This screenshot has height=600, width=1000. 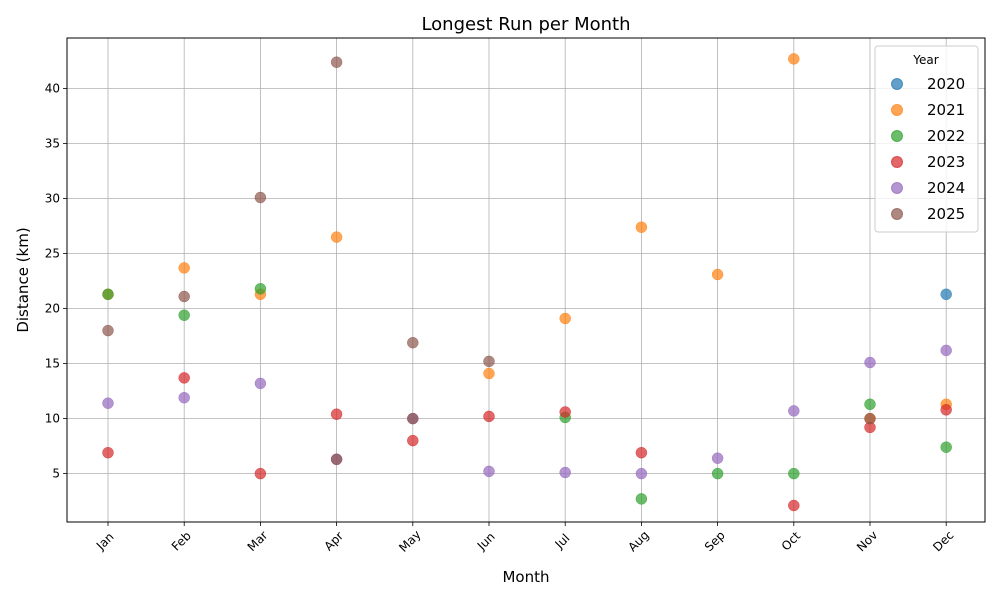 I want to click on legend-label-2025: 2025, so click(x=946, y=214).